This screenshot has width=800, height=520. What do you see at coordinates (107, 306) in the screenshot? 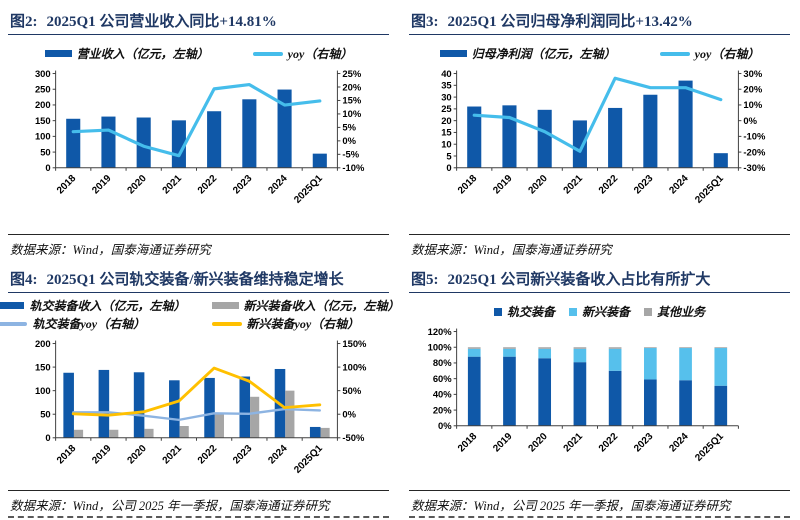
I see `legend-label: 轨交装备收入（亿元，左轴）` at bounding box center [107, 306].